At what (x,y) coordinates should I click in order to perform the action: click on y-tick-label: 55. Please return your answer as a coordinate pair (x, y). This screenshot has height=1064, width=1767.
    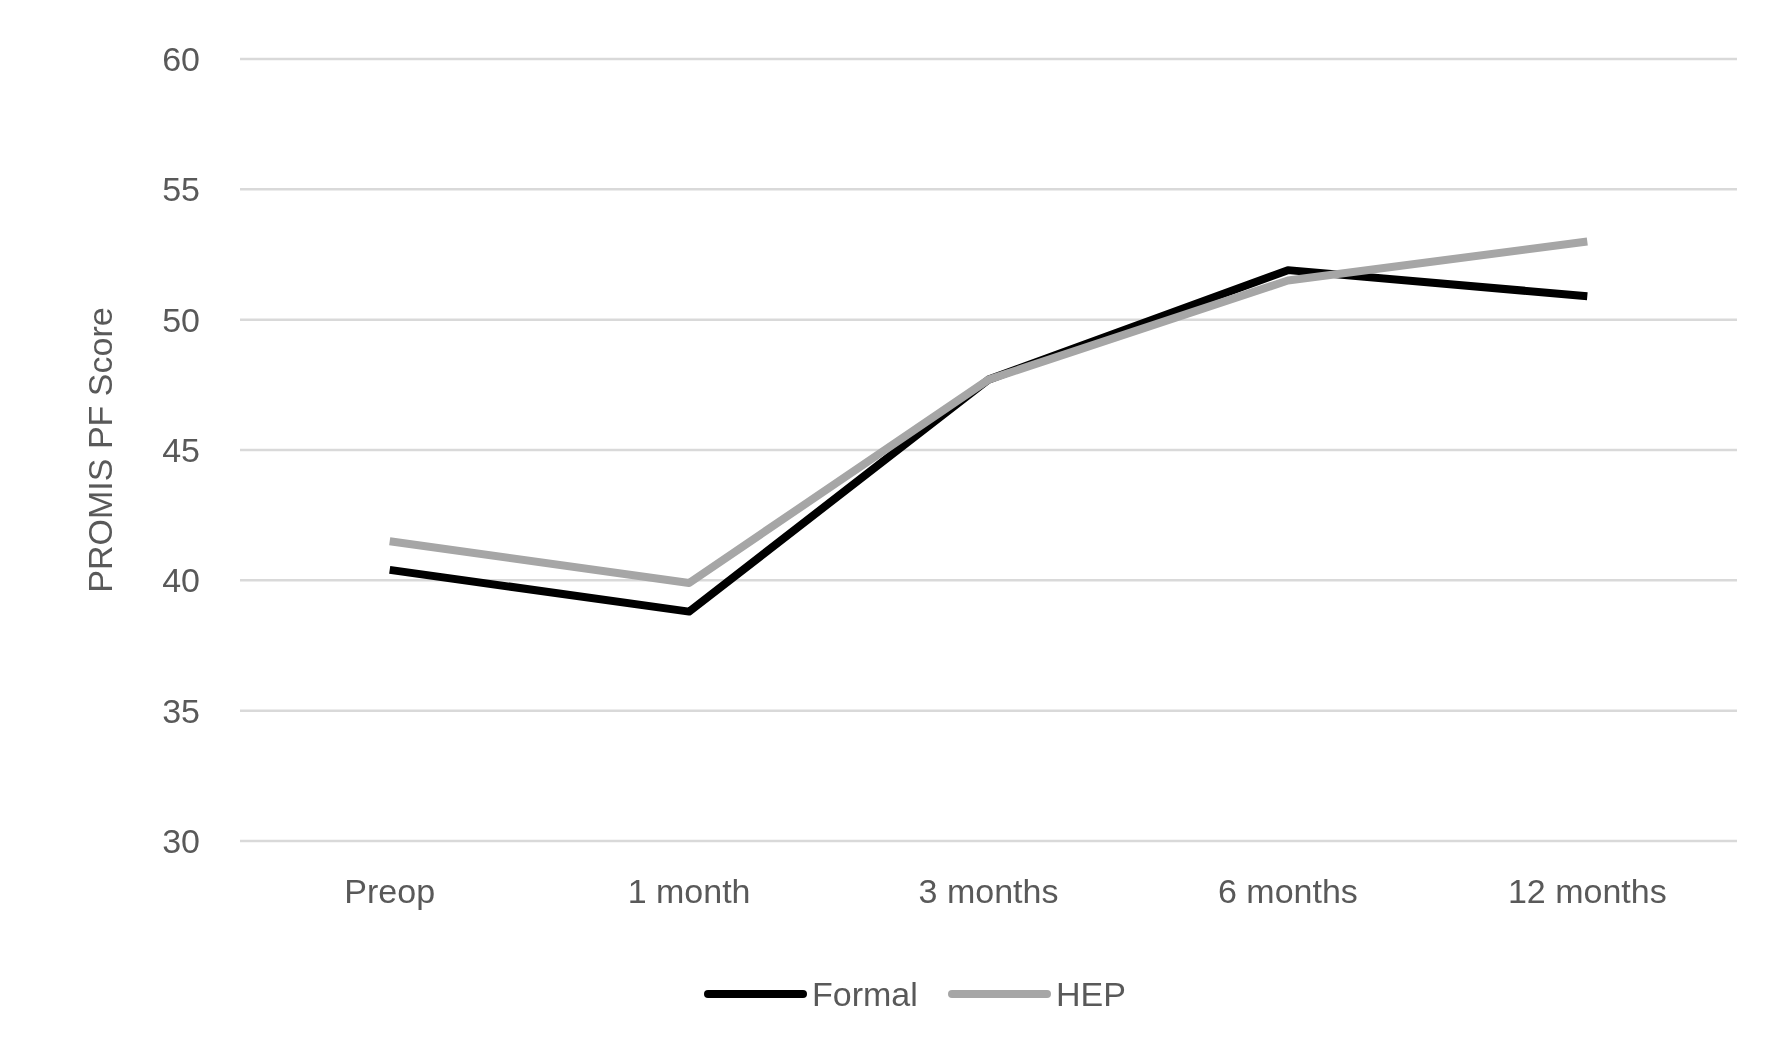
    Looking at the image, I should click on (181, 189).